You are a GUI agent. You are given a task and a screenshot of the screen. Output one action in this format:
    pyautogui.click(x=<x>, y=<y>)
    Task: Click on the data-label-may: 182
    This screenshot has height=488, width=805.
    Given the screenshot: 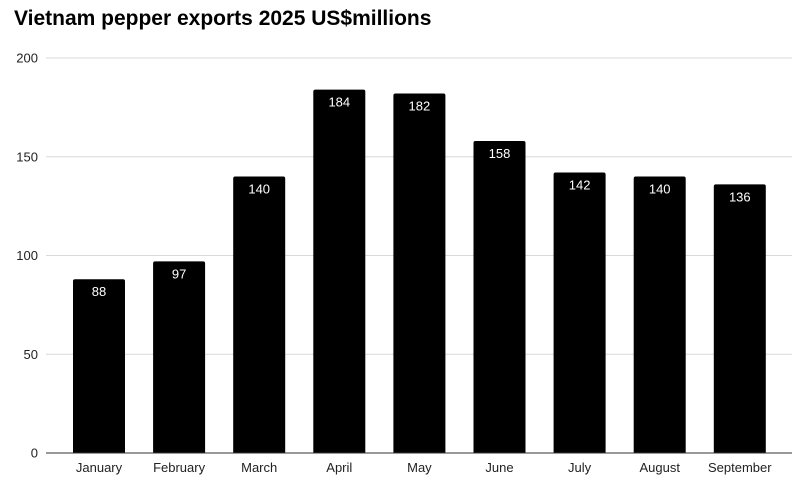 What is the action you would take?
    pyautogui.click(x=420, y=106)
    